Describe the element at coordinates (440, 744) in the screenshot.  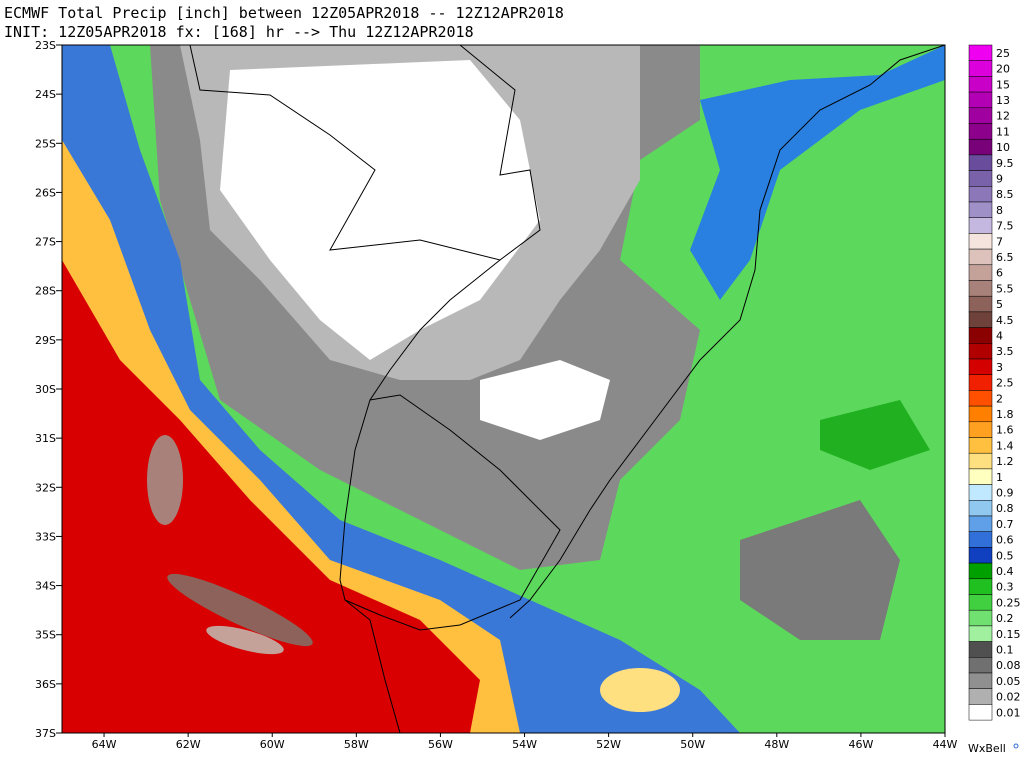
I see `lon-label: 56W` at that location.